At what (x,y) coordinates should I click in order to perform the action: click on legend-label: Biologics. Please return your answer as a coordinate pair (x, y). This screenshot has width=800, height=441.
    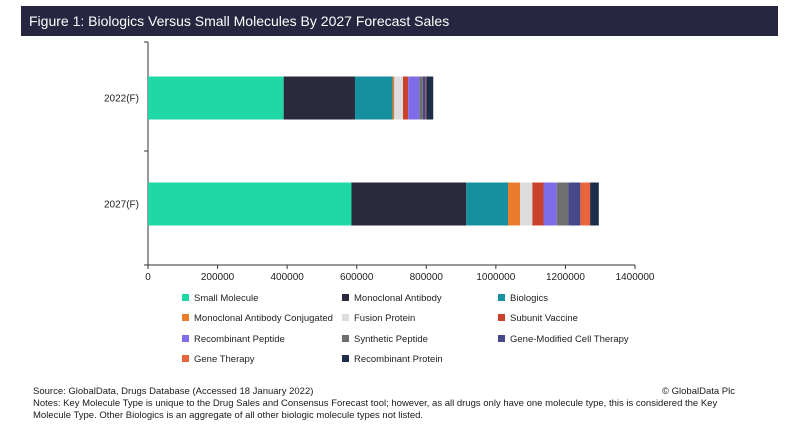
    Looking at the image, I should click on (529, 298).